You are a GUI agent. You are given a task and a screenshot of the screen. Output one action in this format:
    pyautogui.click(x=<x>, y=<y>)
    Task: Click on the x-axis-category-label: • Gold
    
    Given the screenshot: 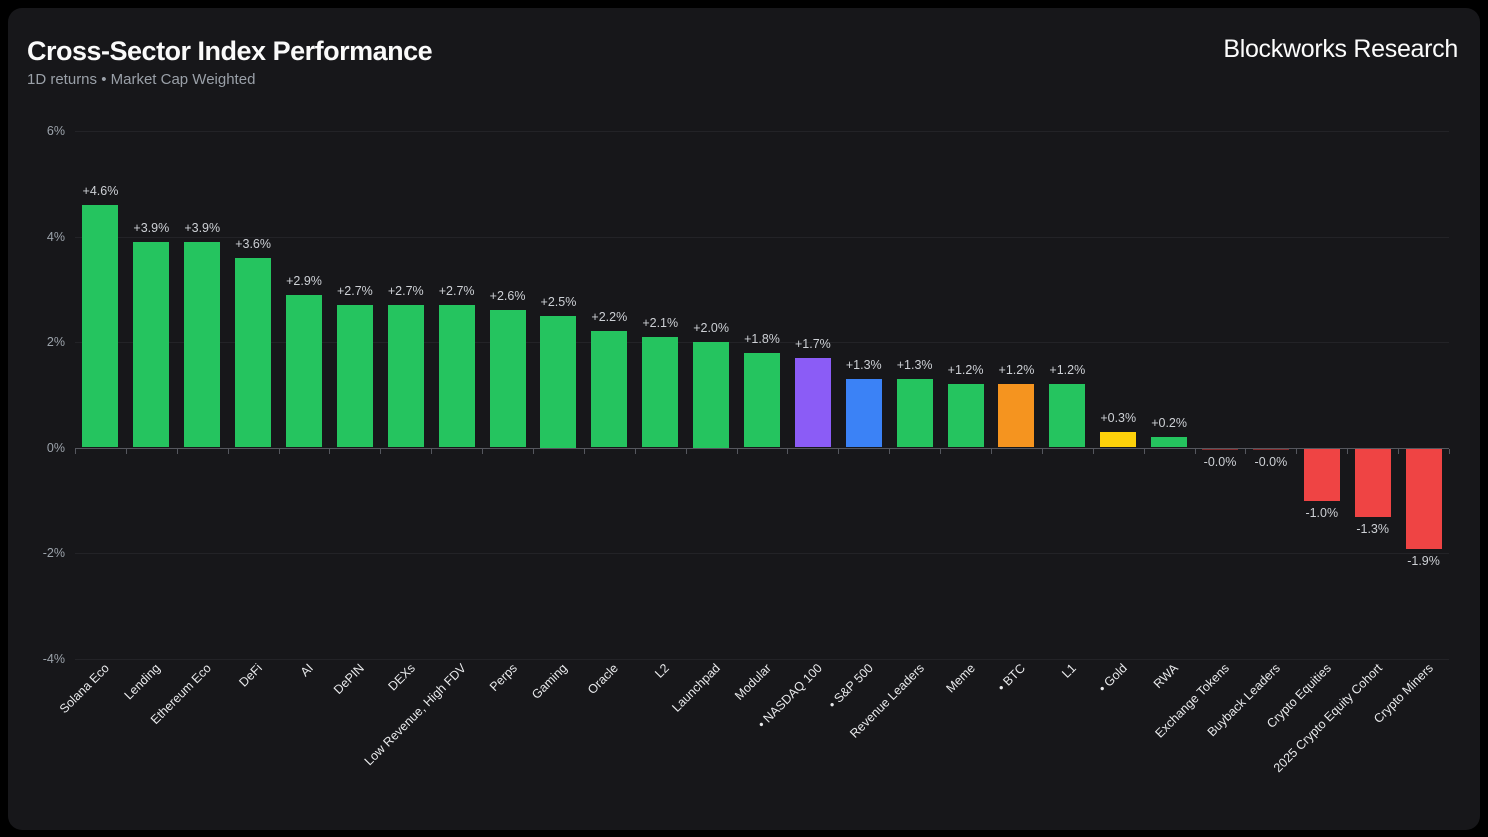 What is the action you would take?
    pyautogui.click(x=1113, y=678)
    